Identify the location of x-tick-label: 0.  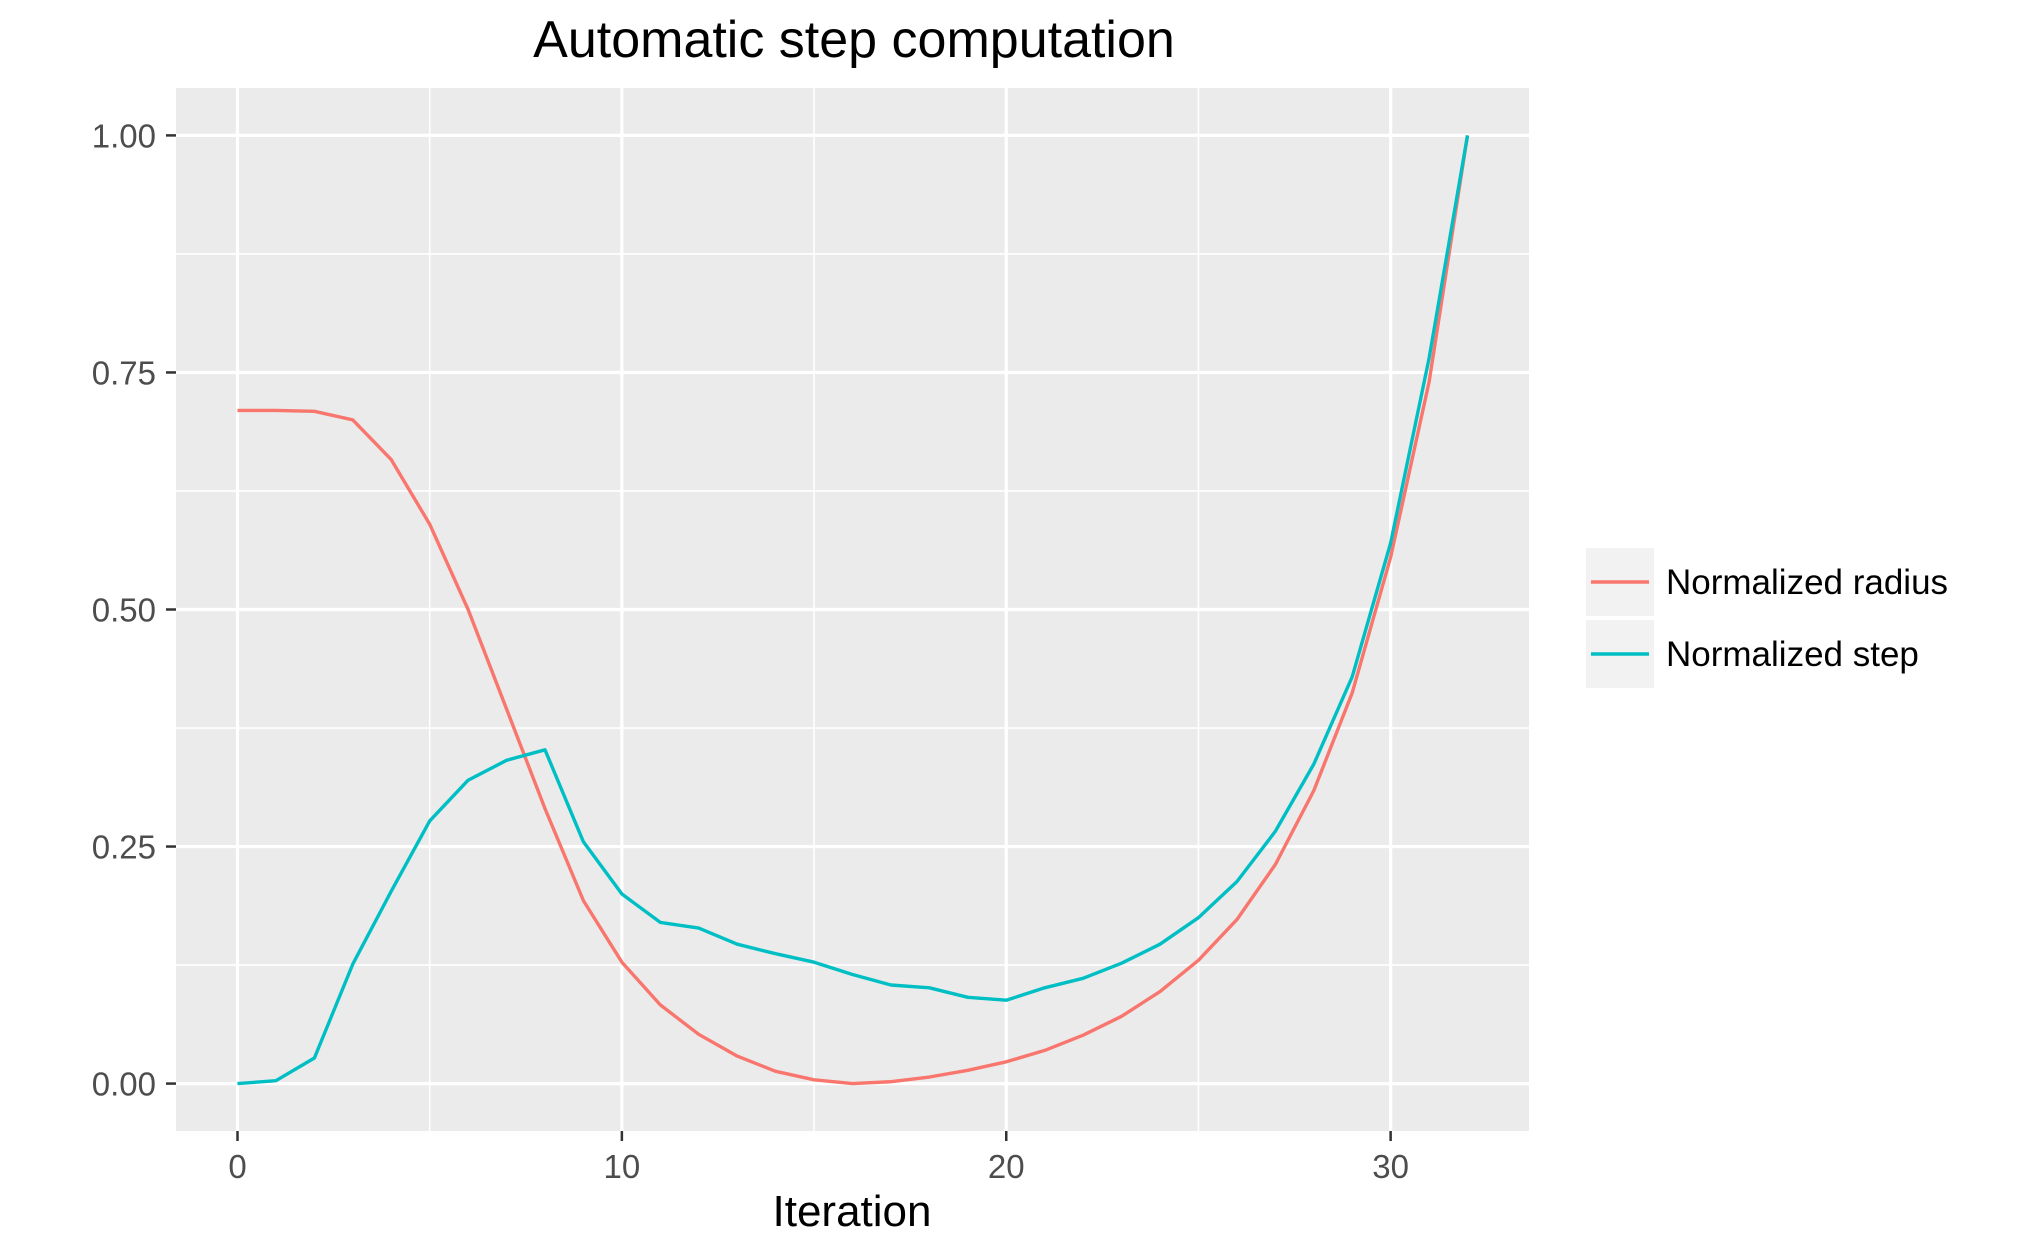
(237, 1166).